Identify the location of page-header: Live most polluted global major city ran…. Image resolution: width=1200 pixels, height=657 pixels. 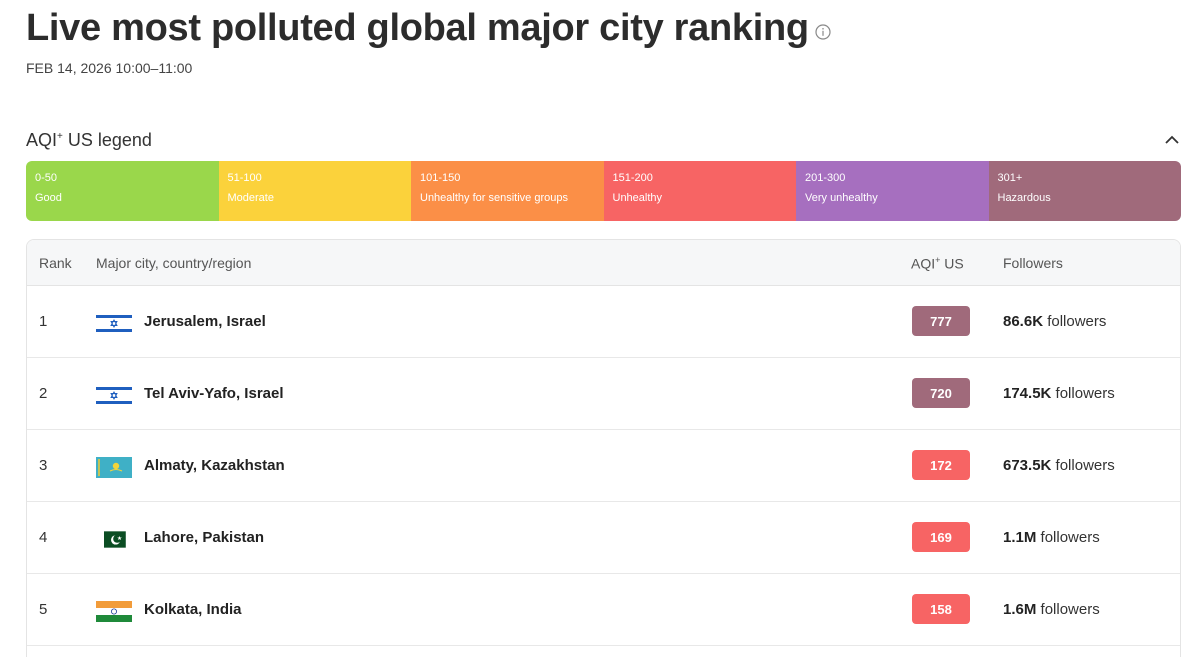
(428, 28).